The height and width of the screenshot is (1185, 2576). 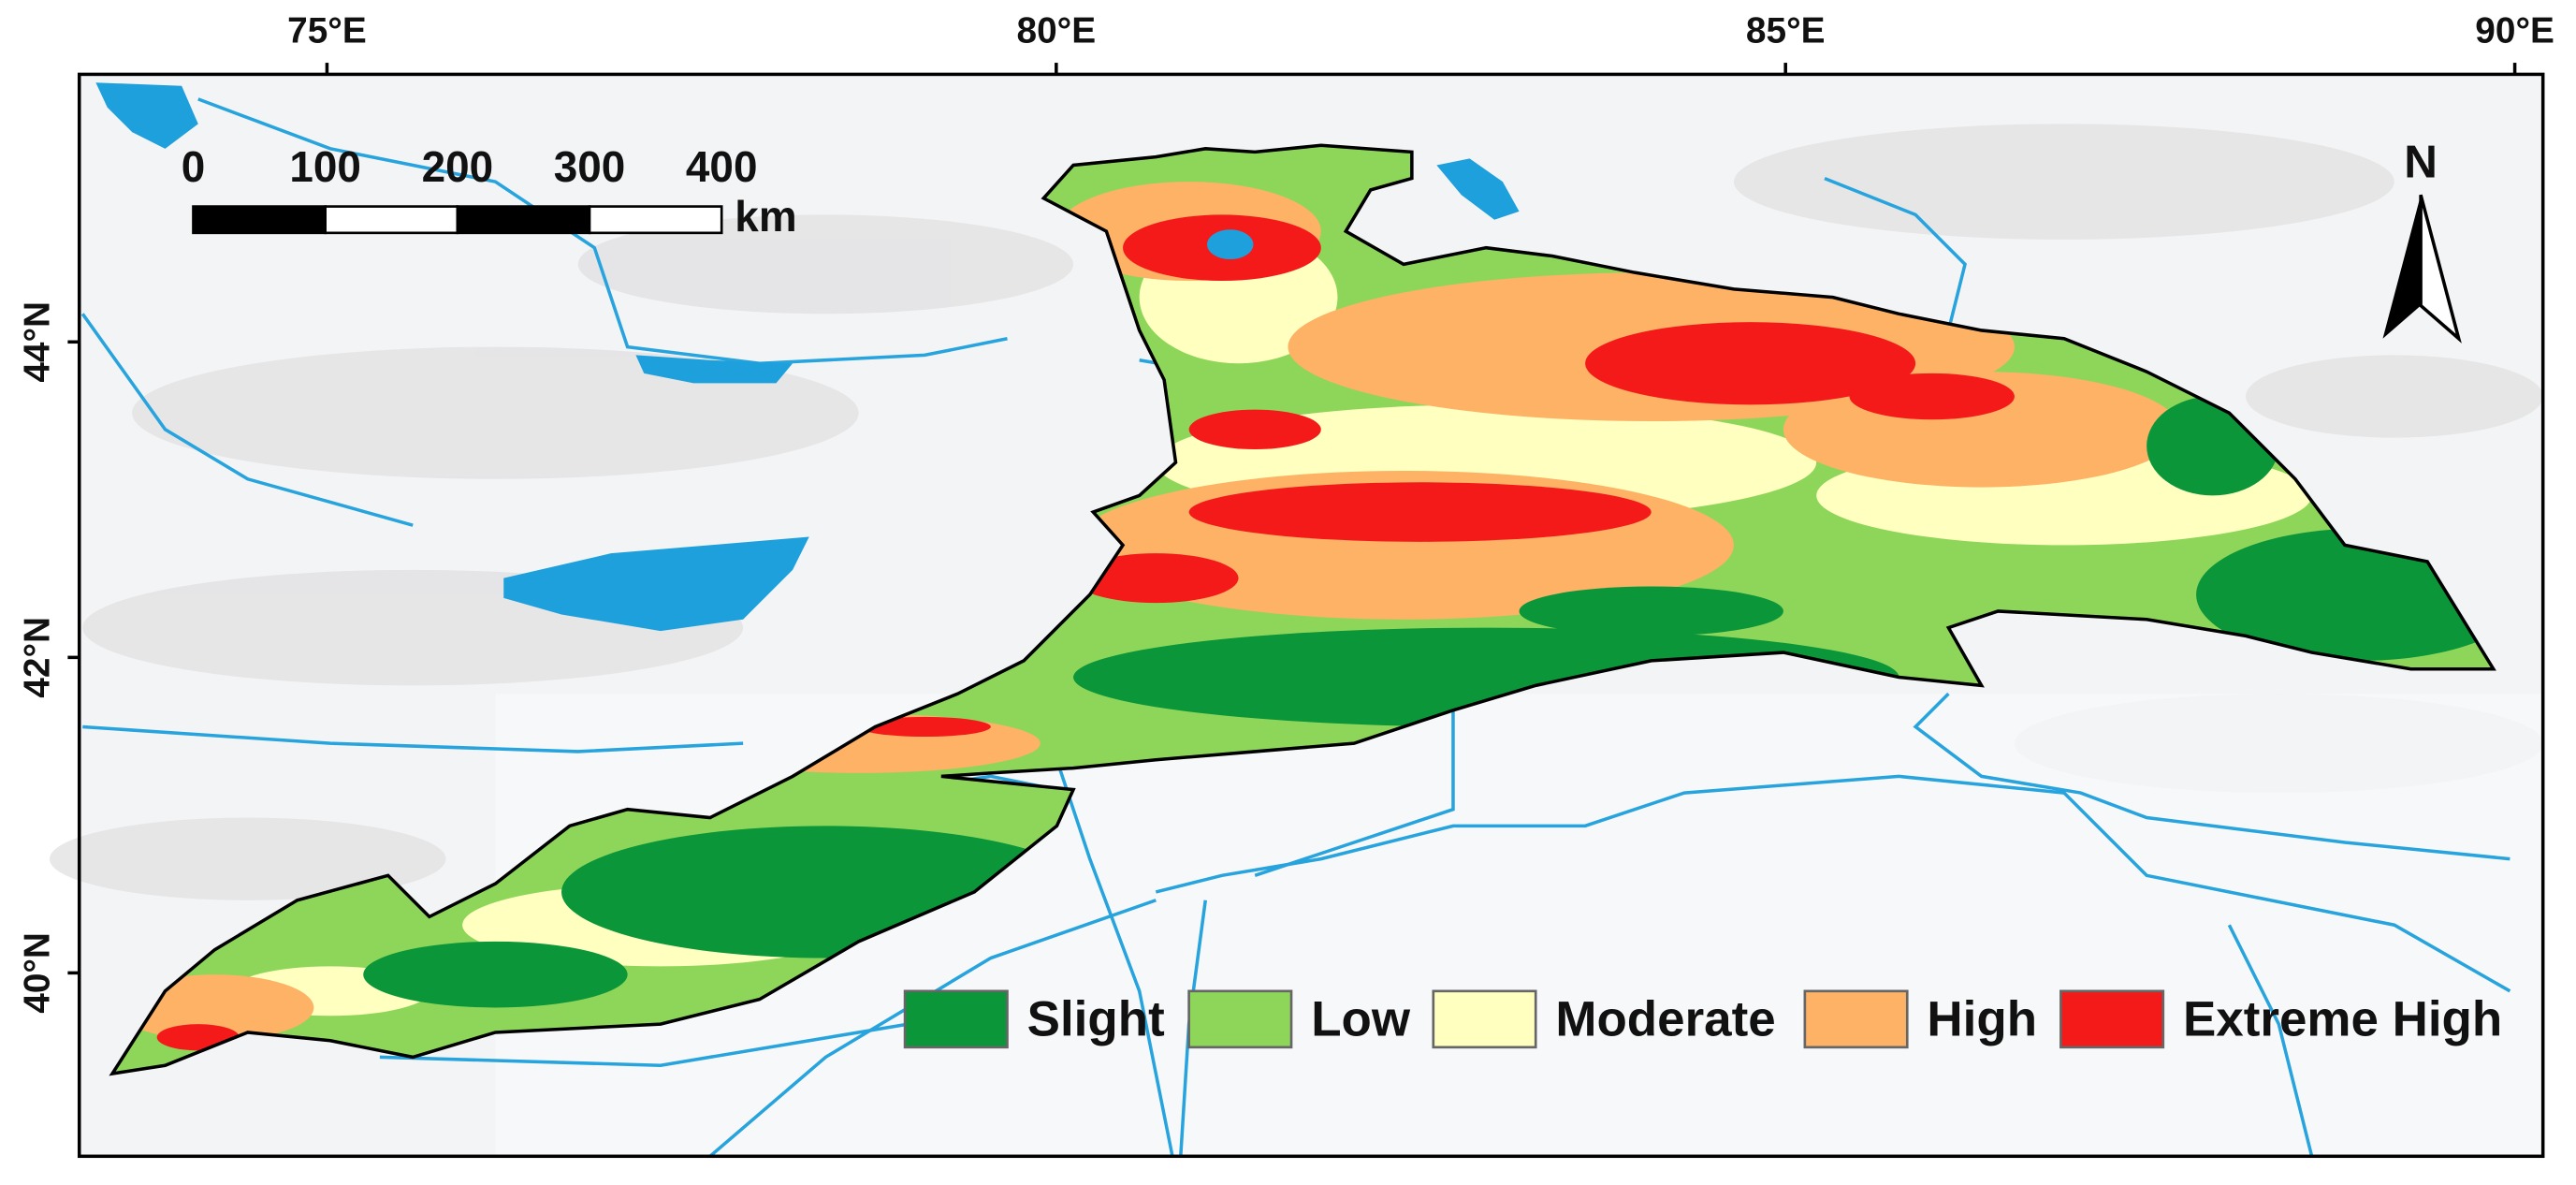 What do you see at coordinates (722, 166) in the screenshot?
I see `scale-label: 400` at bounding box center [722, 166].